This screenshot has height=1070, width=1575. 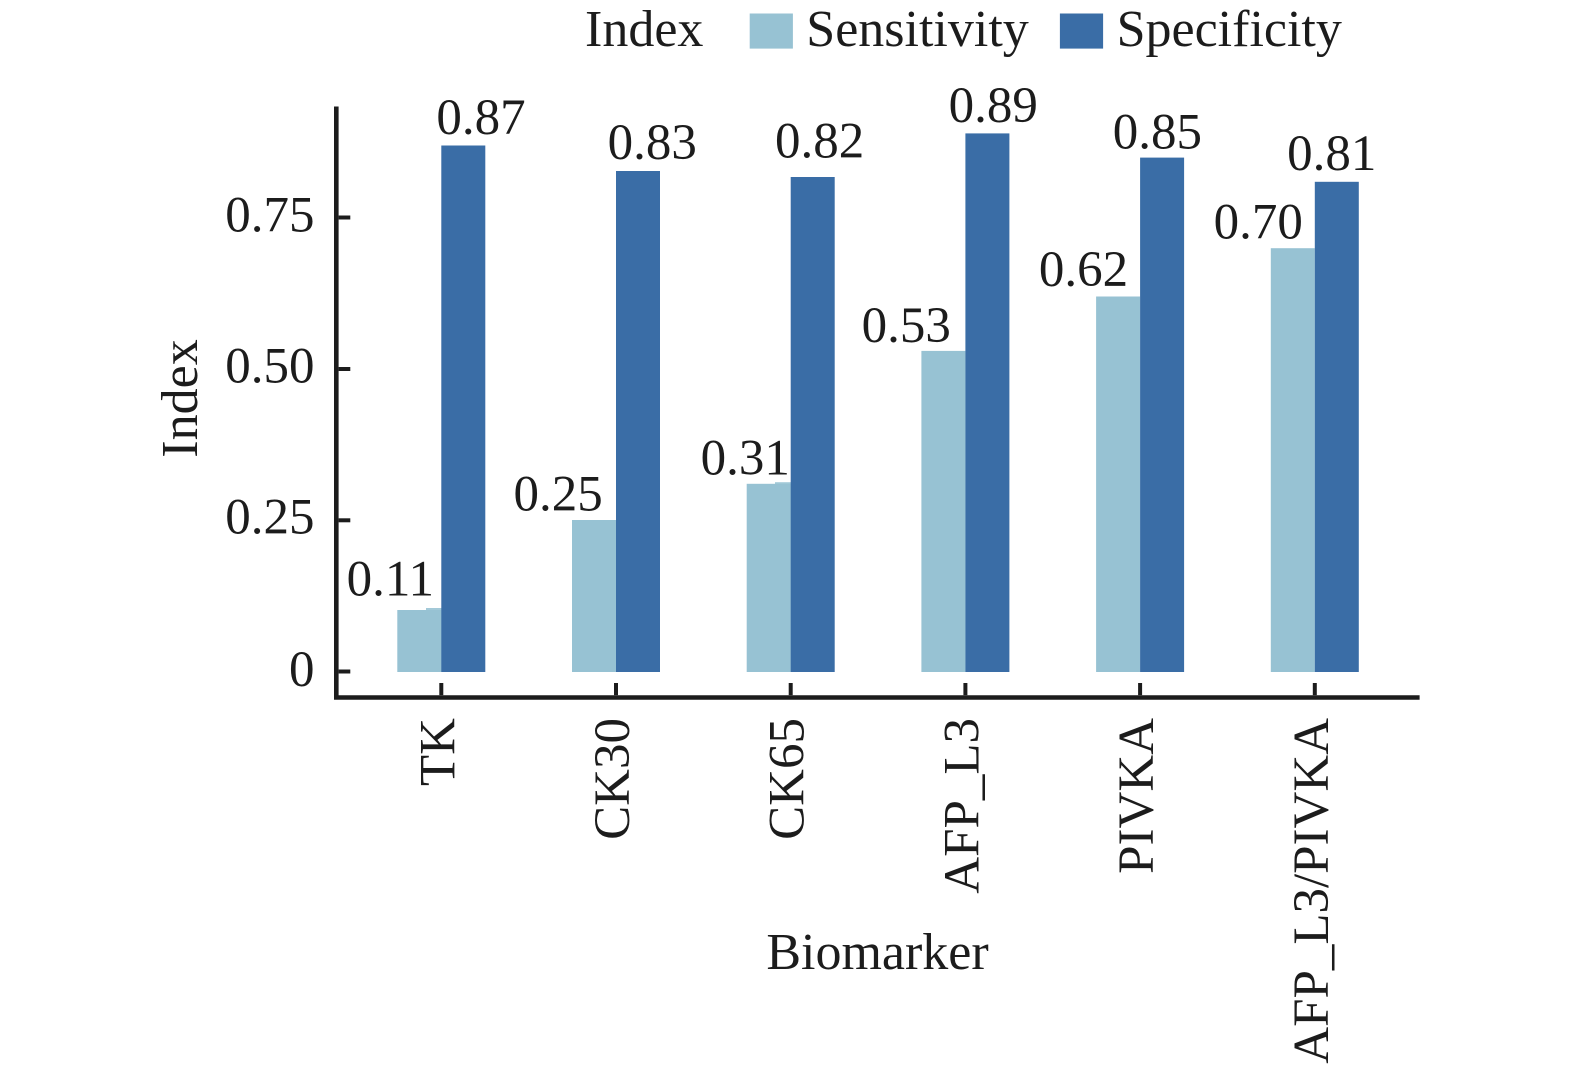 I want to click on svg-text: CK30, so click(x=613, y=779).